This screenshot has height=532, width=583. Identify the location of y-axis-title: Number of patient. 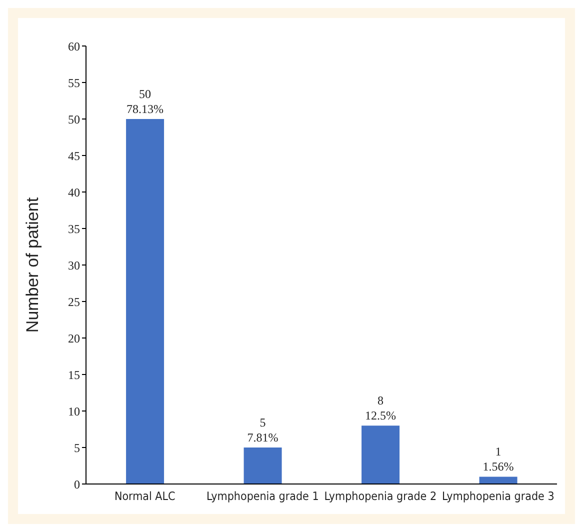
(32, 265).